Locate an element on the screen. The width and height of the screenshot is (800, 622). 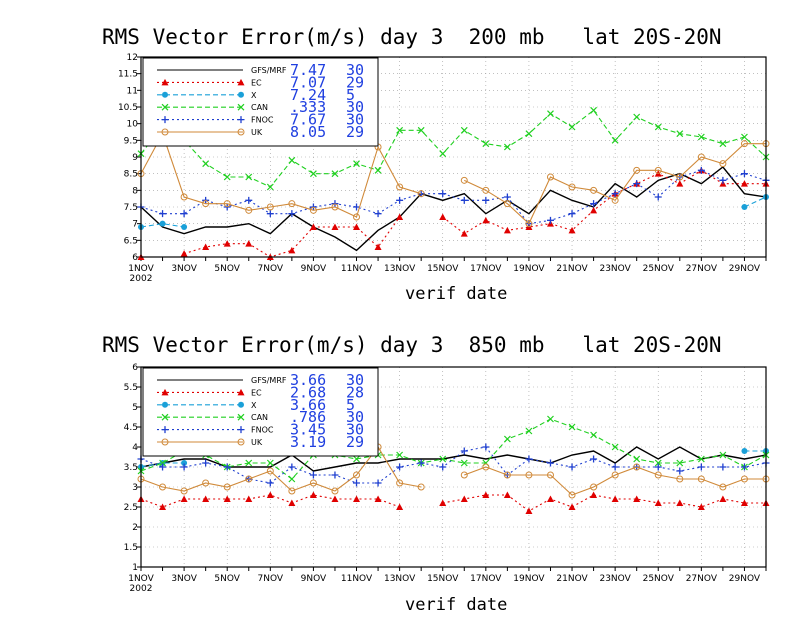
legend-count: 28 is located at coordinates (355, 392).